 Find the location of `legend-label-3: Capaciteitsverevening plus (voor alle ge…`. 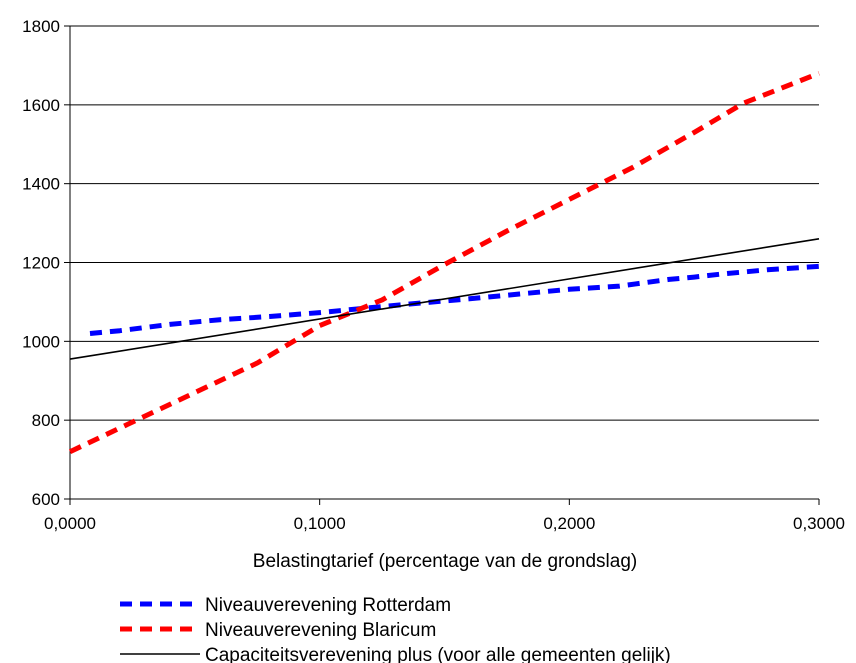

legend-label-3: Capaciteitsverevening plus (voor alle ge… is located at coordinates (438, 654).